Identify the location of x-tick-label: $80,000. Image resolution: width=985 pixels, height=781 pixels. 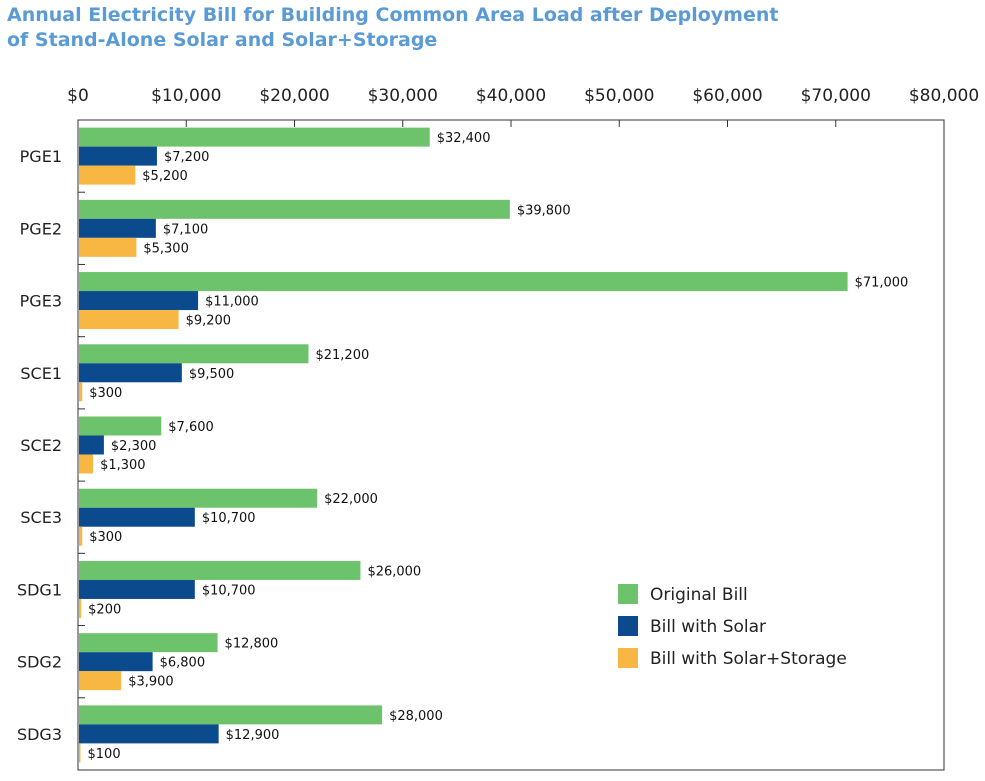
(944, 96).